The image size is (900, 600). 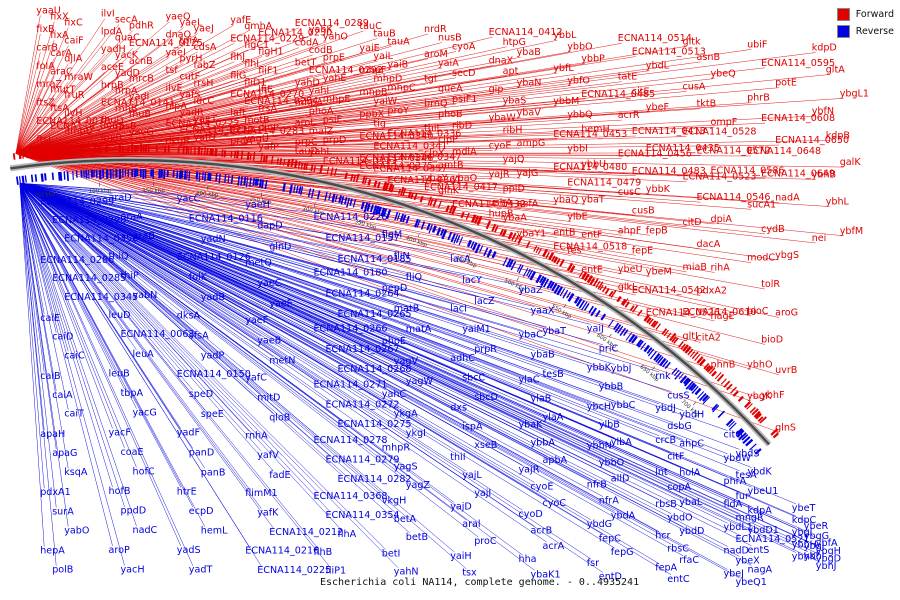 What do you see at coordinates (205, 65) in the screenshot?
I see `forward-gene-label: fabZ` at bounding box center [205, 65].